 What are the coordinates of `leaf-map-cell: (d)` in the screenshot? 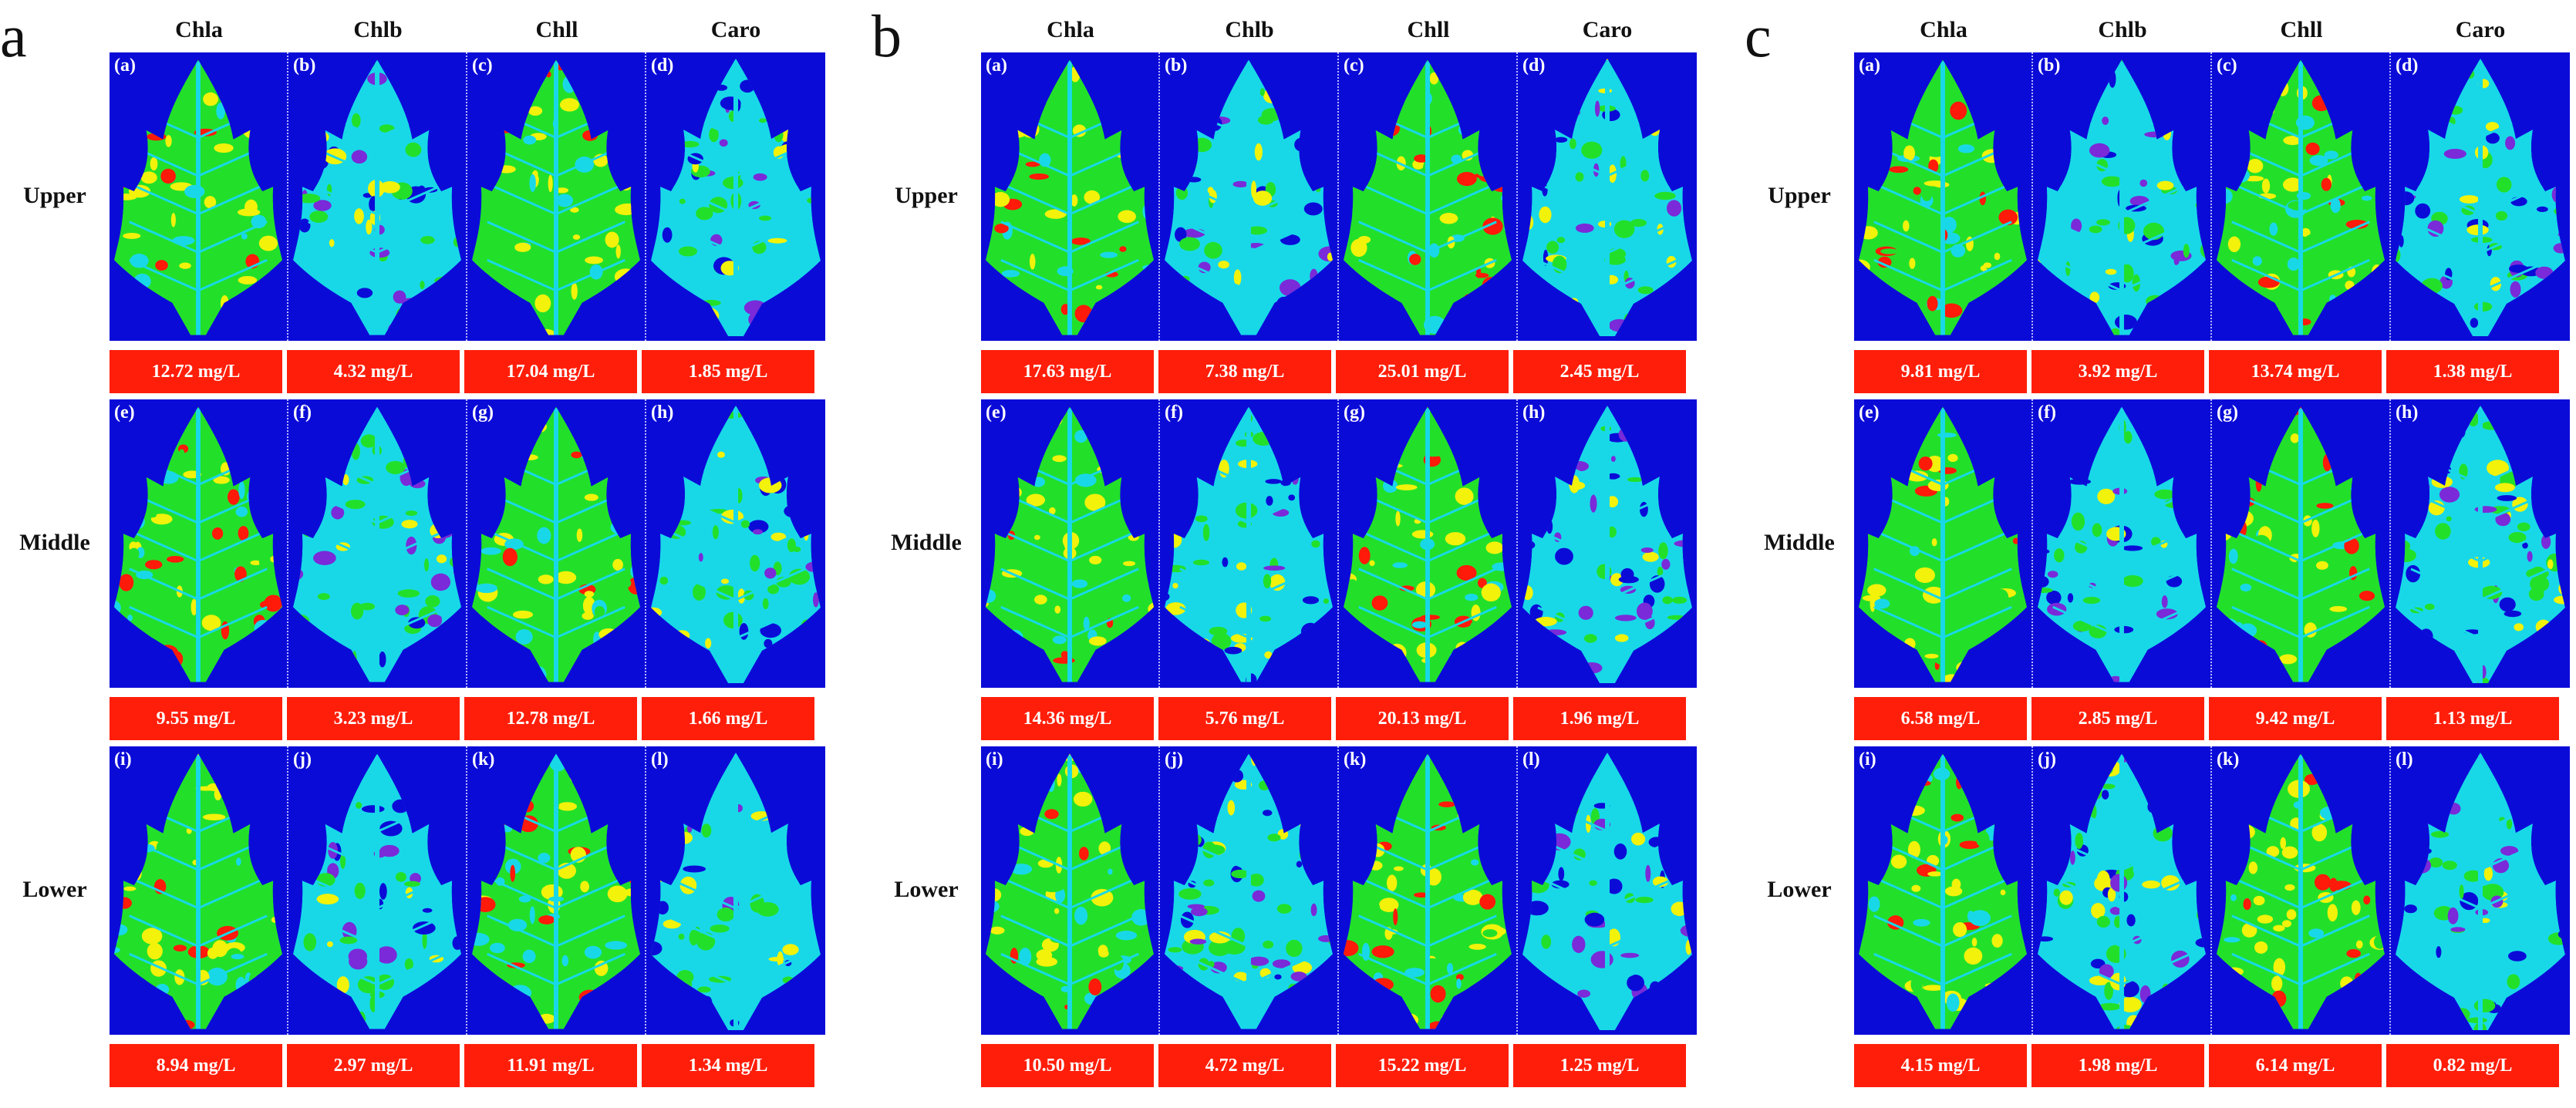 It's located at (2480, 196).